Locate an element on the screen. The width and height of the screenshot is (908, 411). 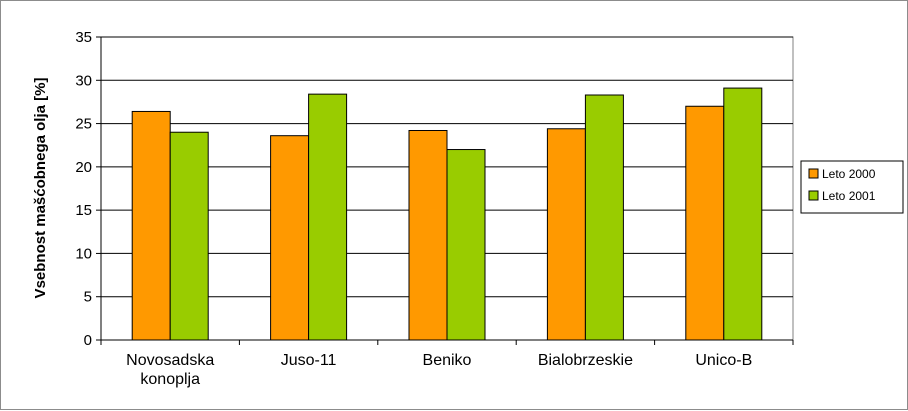
y-tick-label: 30 is located at coordinates (83, 80).